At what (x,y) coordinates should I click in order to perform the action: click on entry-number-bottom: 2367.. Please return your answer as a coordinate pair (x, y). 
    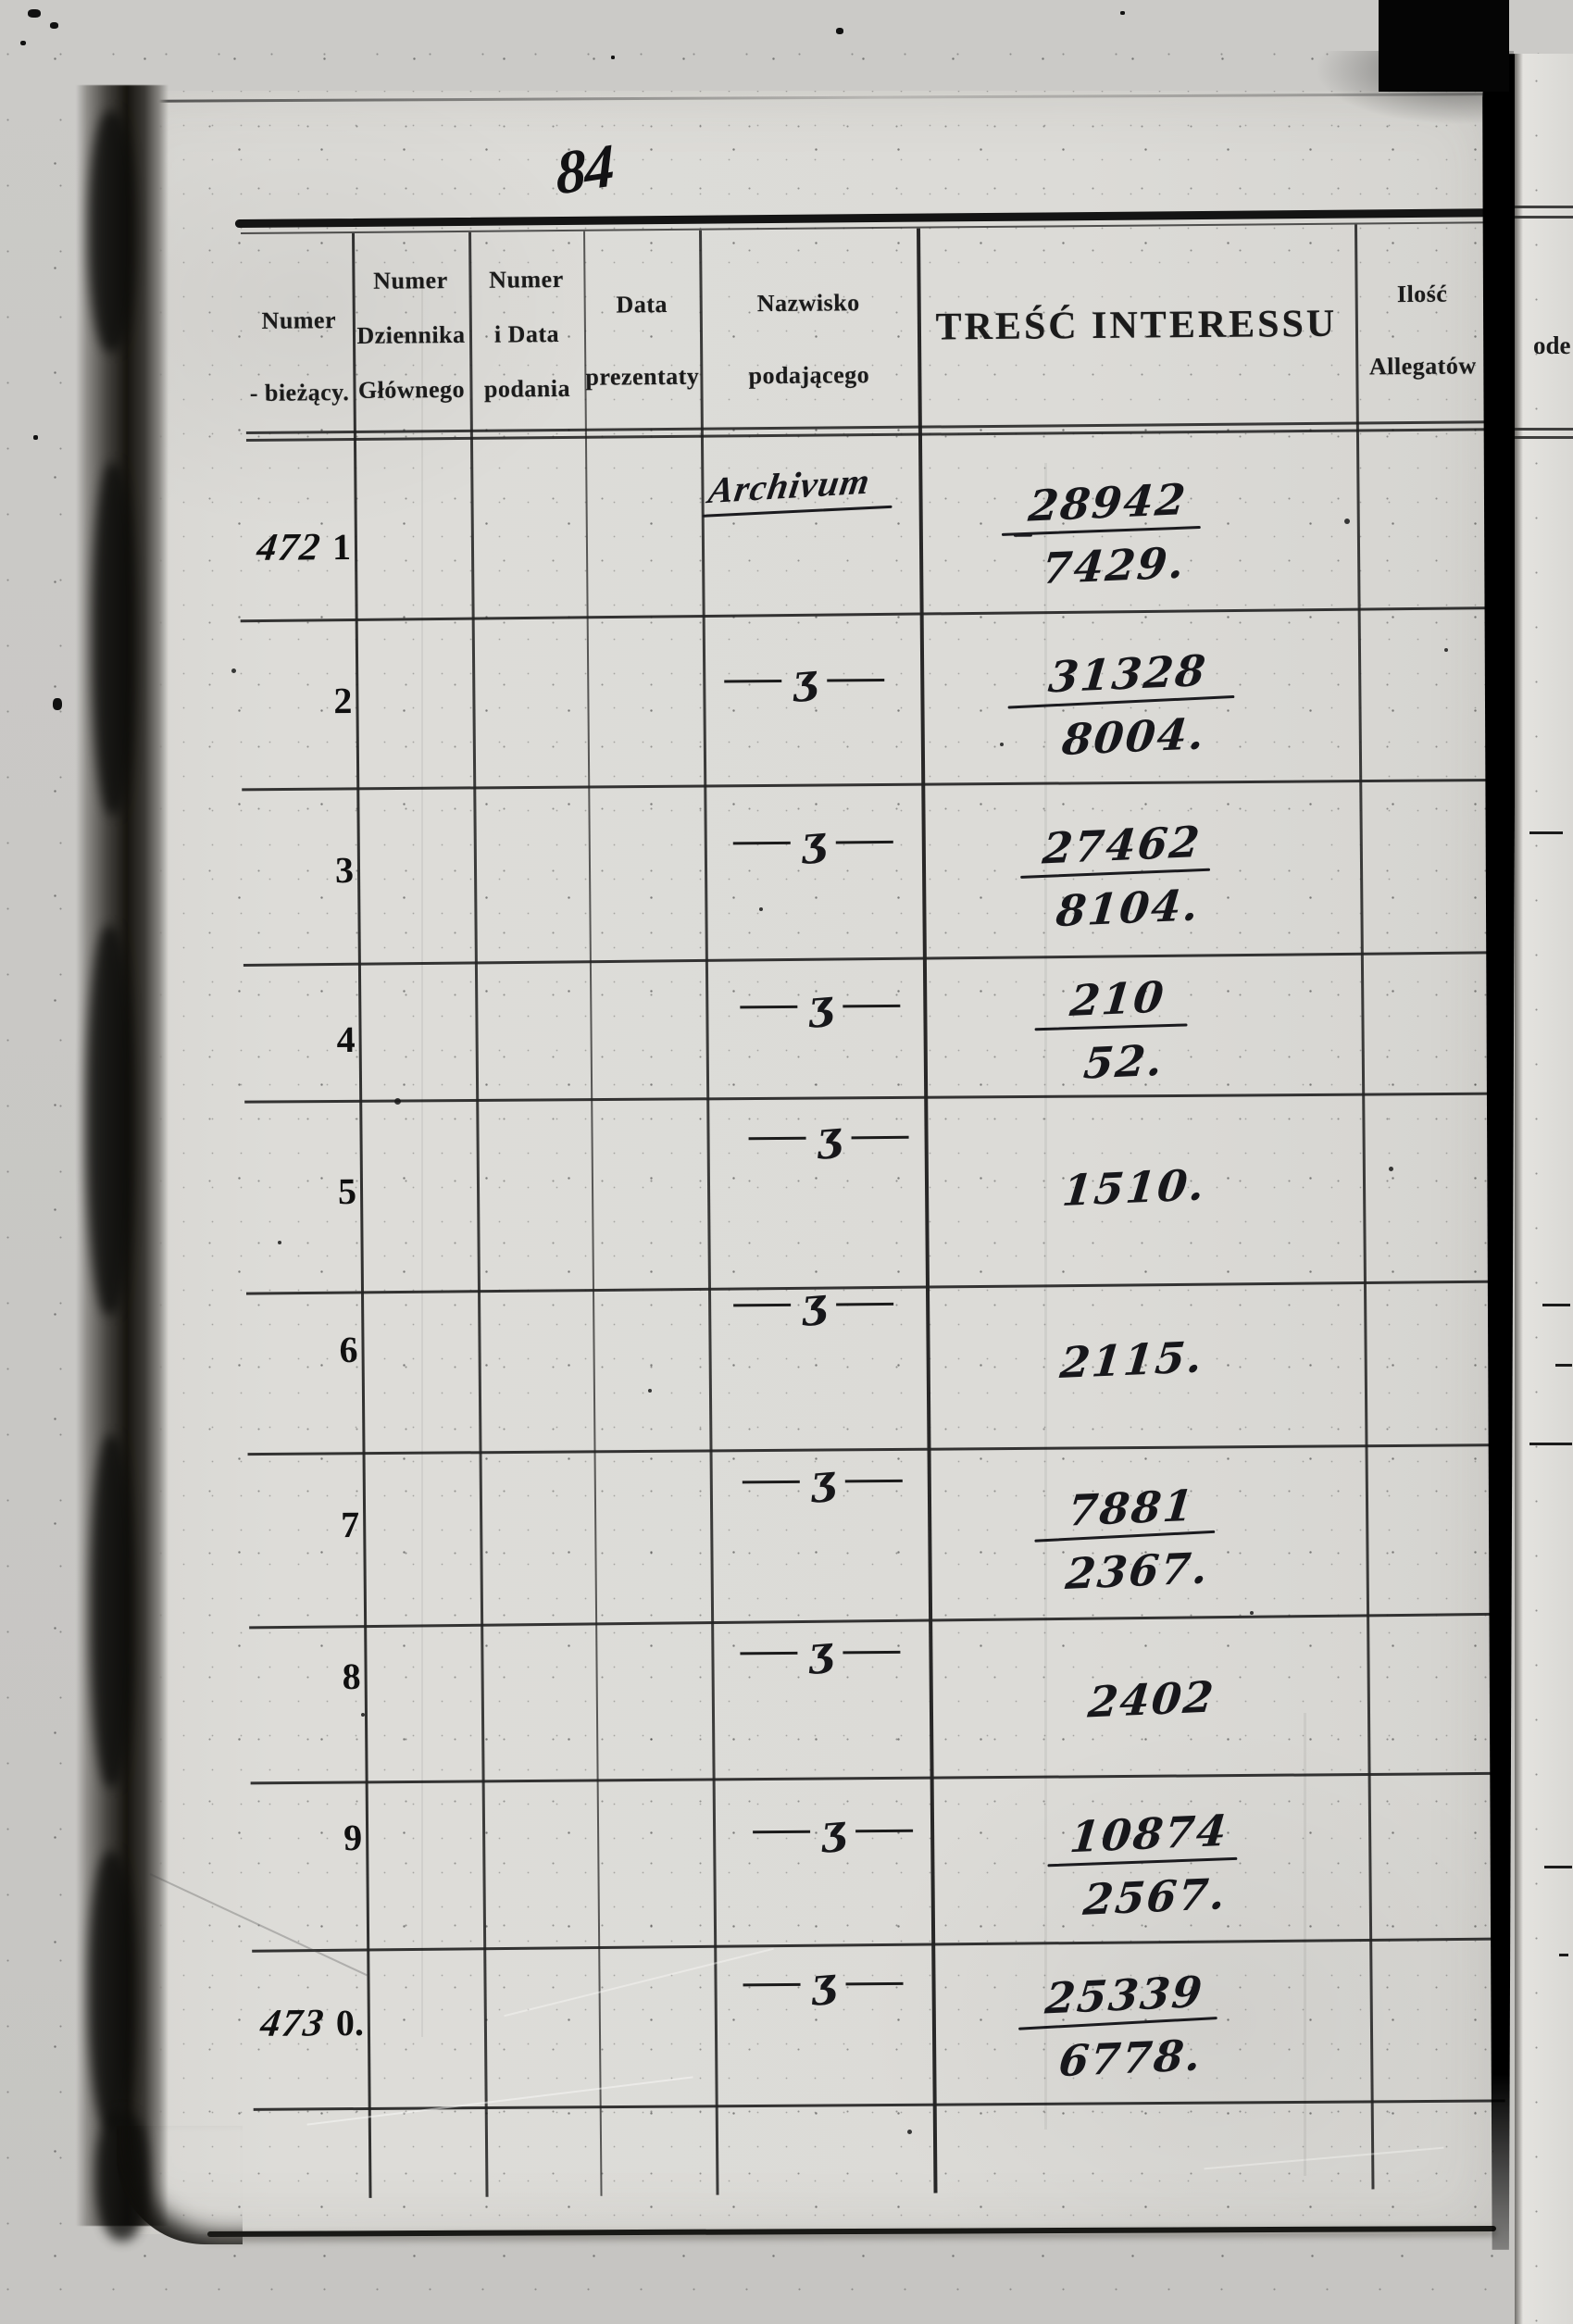
    Looking at the image, I should click on (1137, 1571).